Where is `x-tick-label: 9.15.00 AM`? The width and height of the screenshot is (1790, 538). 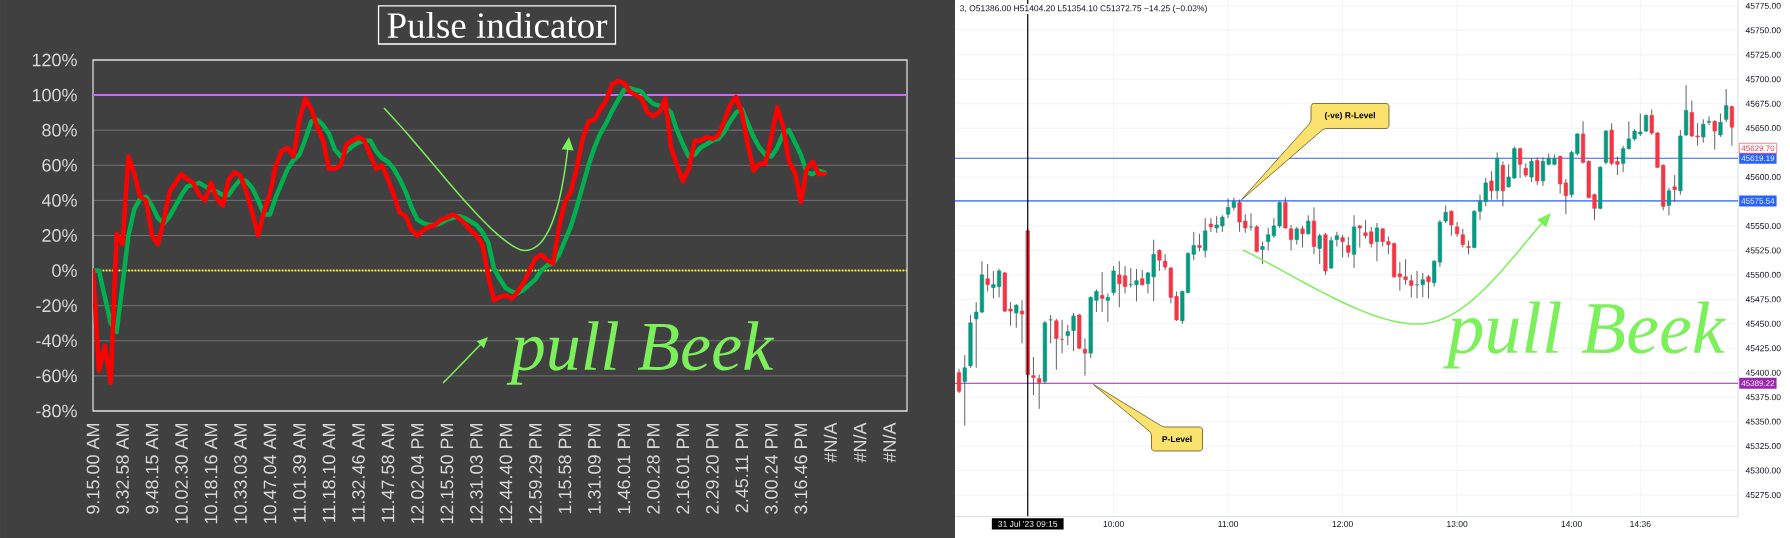
x-tick-label: 9.15.00 AM is located at coordinates (93, 469).